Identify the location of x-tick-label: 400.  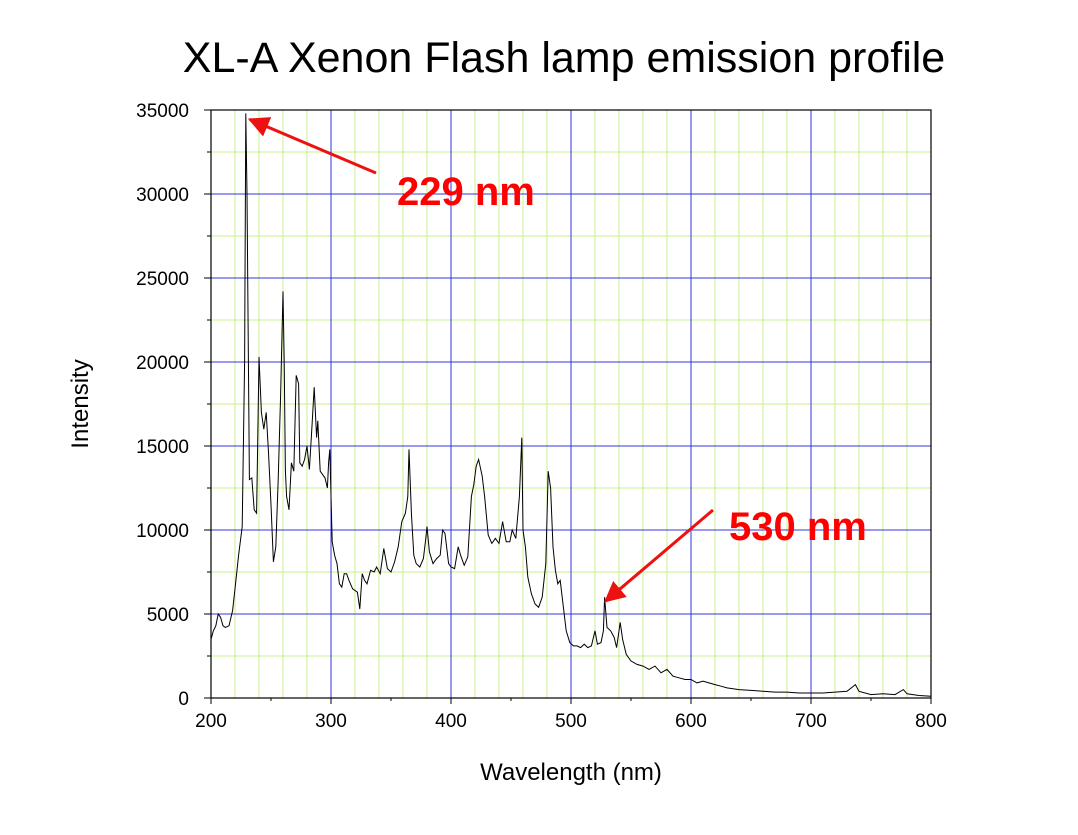
(451, 721).